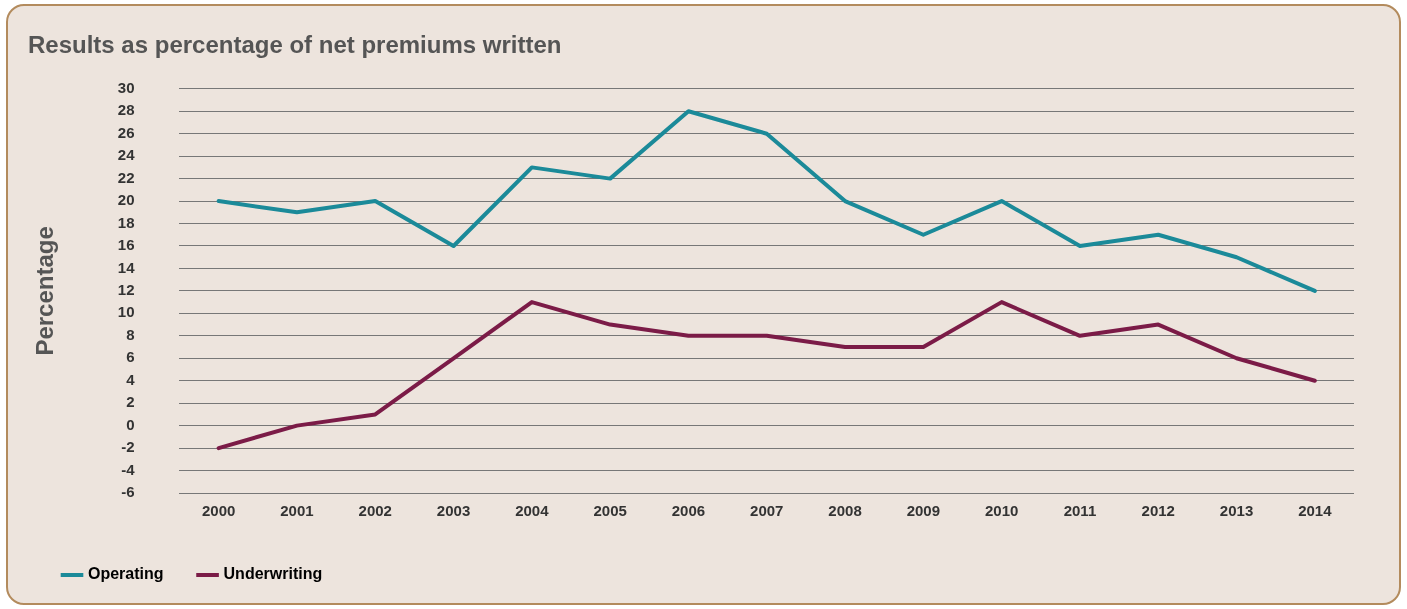  Describe the element at coordinates (128, 469) in the screenshot. I see `y-tick-label: -4` at that location.